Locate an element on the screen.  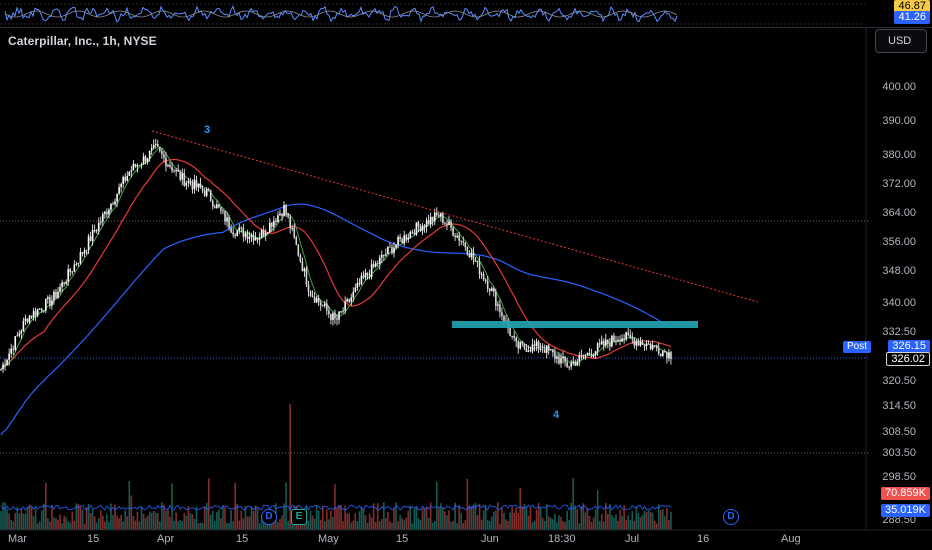
oscillator-value-top: 46.87 is located at coordinates (912, 6).